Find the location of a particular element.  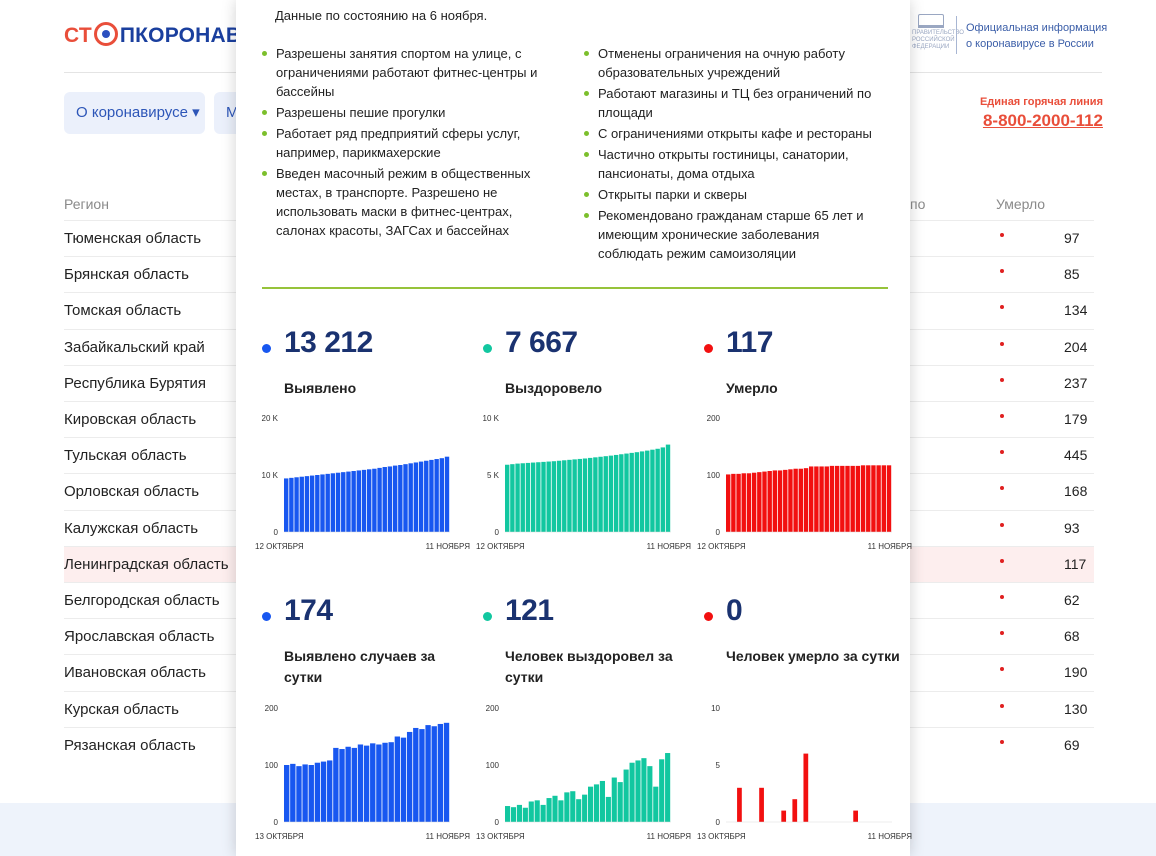

y-tick-label: 10 K is located at coordinates (491, 418).